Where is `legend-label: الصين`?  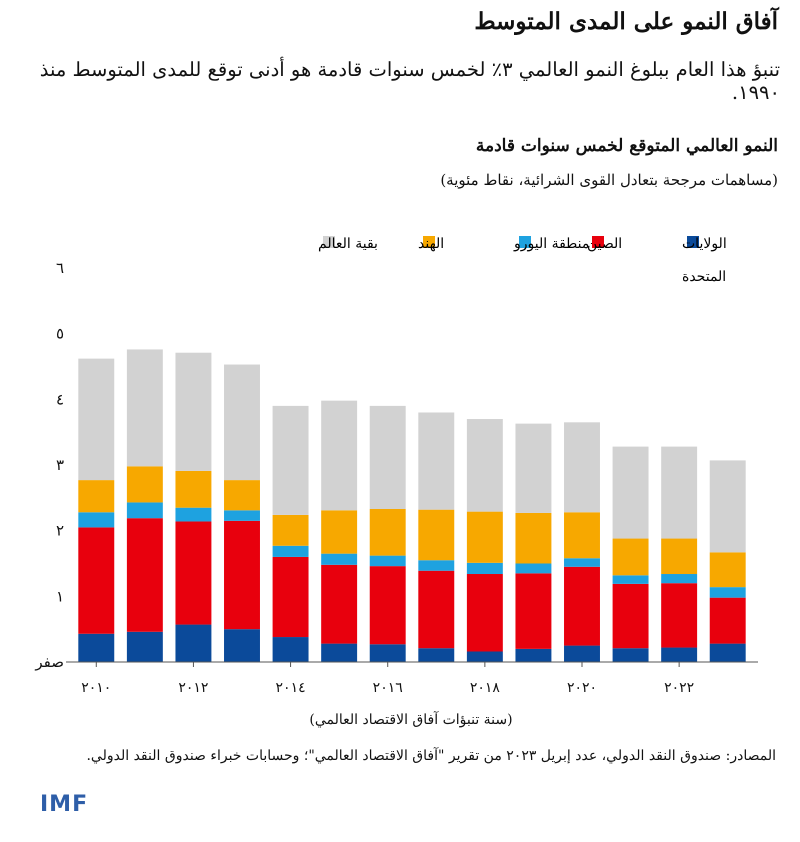
legend-label: الصين is located at coordinates (604, 244).